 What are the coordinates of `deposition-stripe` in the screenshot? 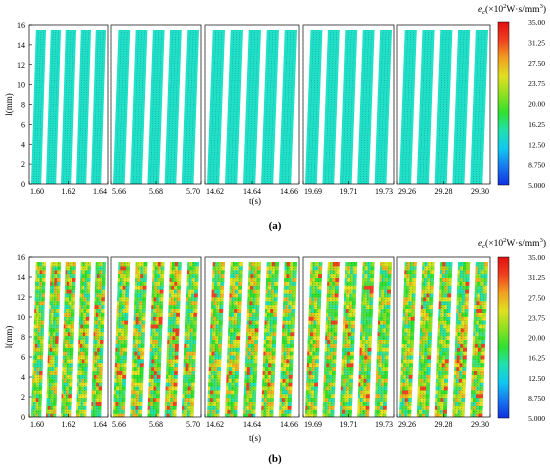 It's located at (98, 339).